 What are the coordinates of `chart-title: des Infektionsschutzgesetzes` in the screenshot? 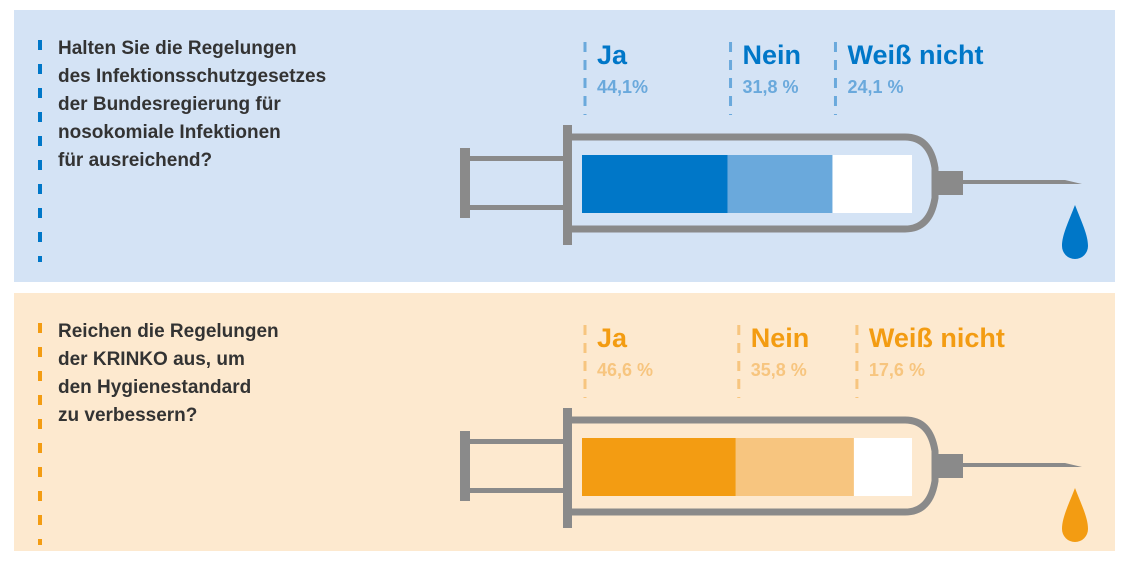 It's located at (192, 76).